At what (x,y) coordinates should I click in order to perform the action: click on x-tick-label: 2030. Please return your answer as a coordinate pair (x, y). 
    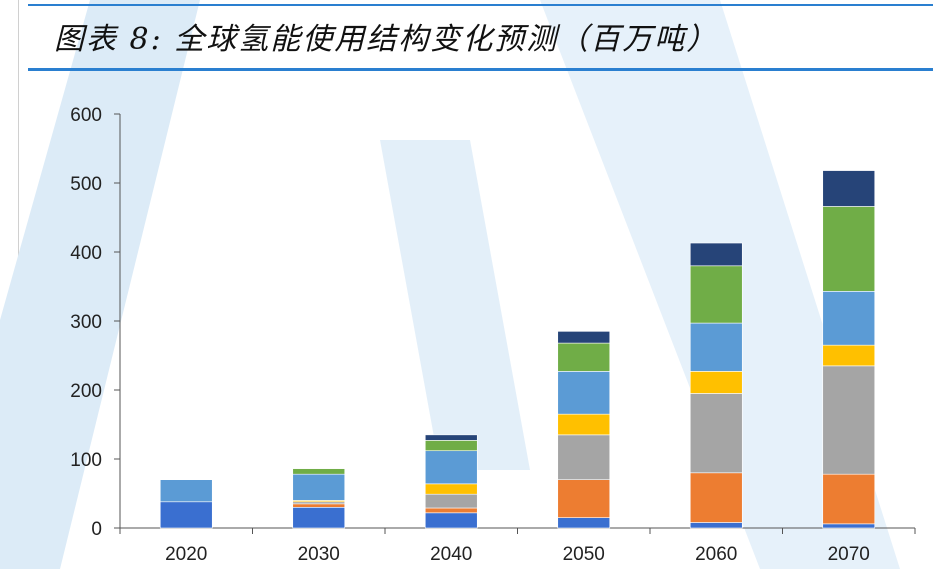
    Looking at the image, I should click on (319, 554).